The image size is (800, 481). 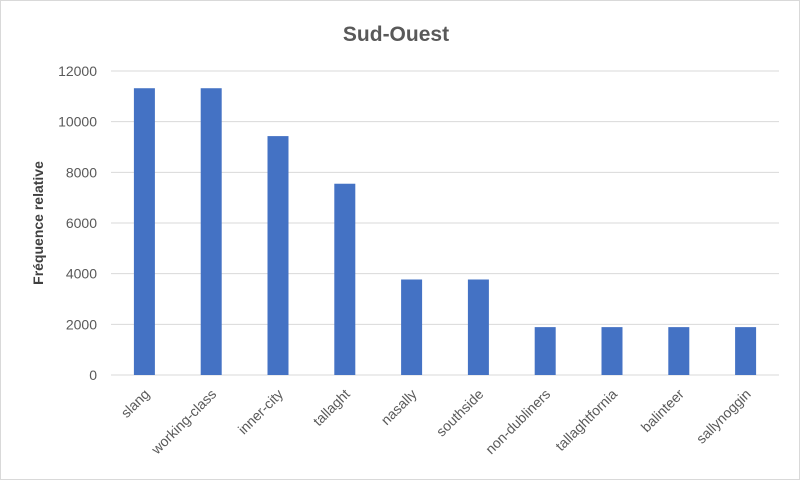 What do you see at coordinates (723, 416) in the screenshot?
I see `x-tick-label: sallynoggin` at bounding box center [723, 416].